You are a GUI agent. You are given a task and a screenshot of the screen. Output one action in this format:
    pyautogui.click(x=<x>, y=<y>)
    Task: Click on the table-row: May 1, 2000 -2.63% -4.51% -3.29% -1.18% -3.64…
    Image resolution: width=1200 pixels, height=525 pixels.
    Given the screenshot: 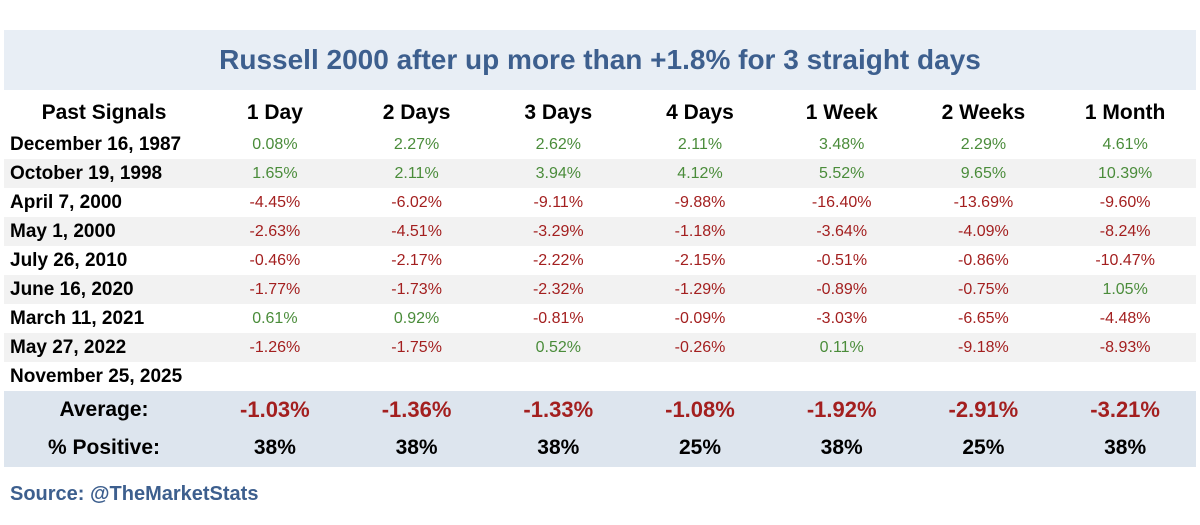 What is the action you would take?
    pyautogui.click(x=600, y=231)
    